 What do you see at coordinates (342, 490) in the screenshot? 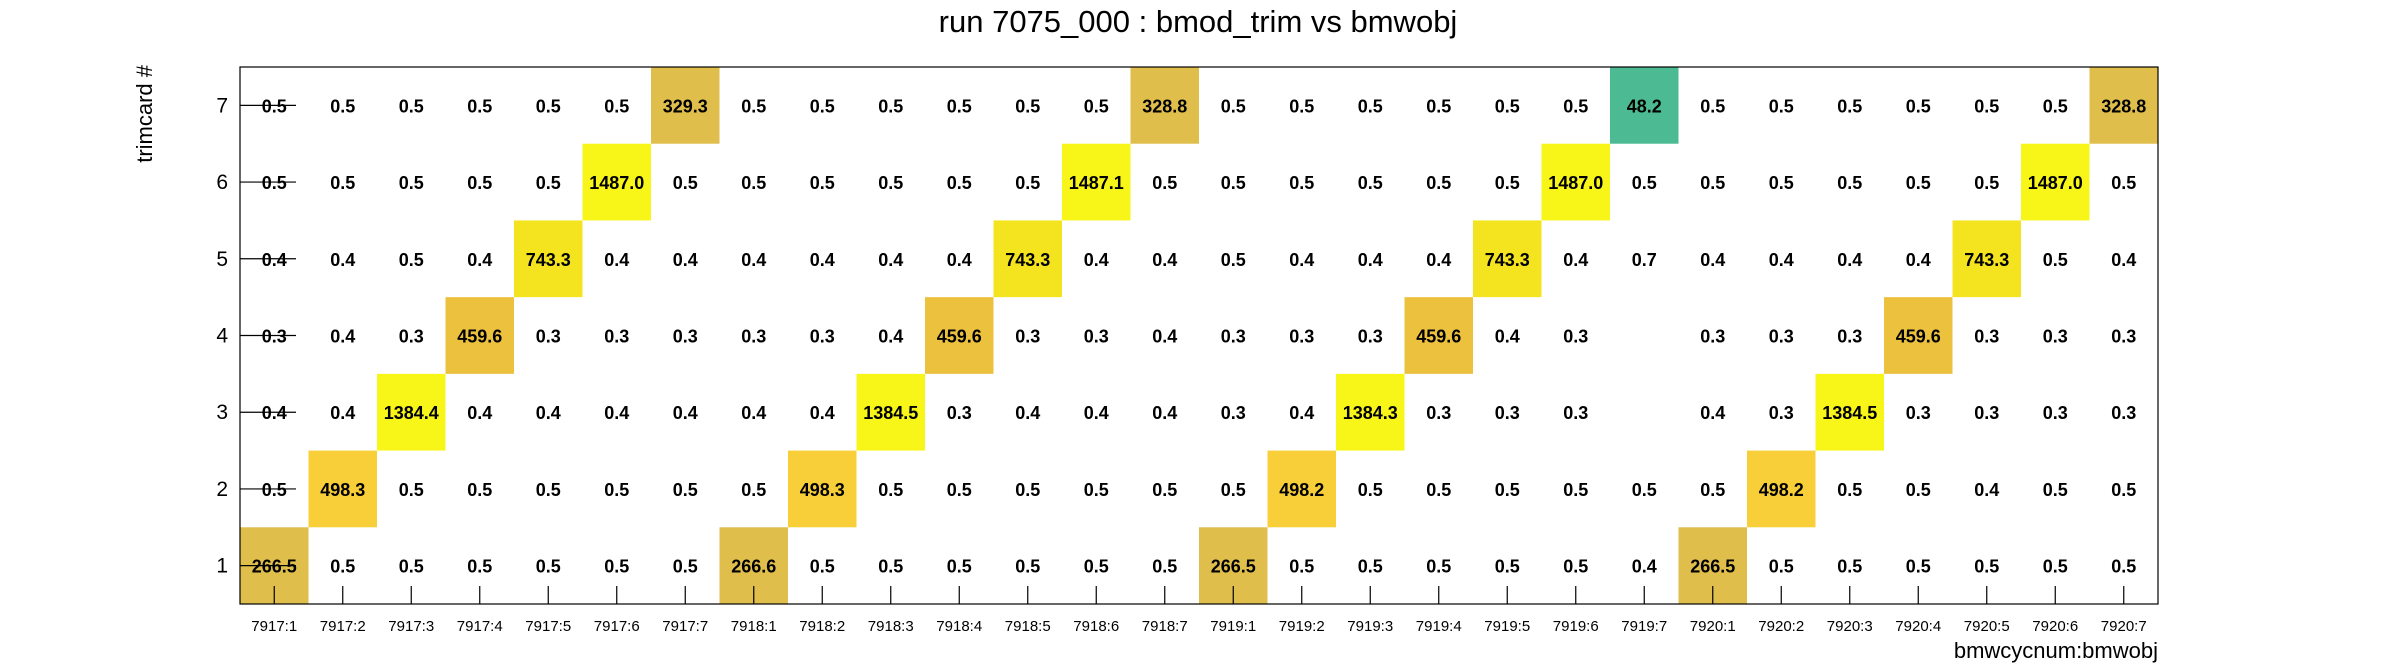
I see `cell-value-label: 498.3` at bounding box center [342, 490].